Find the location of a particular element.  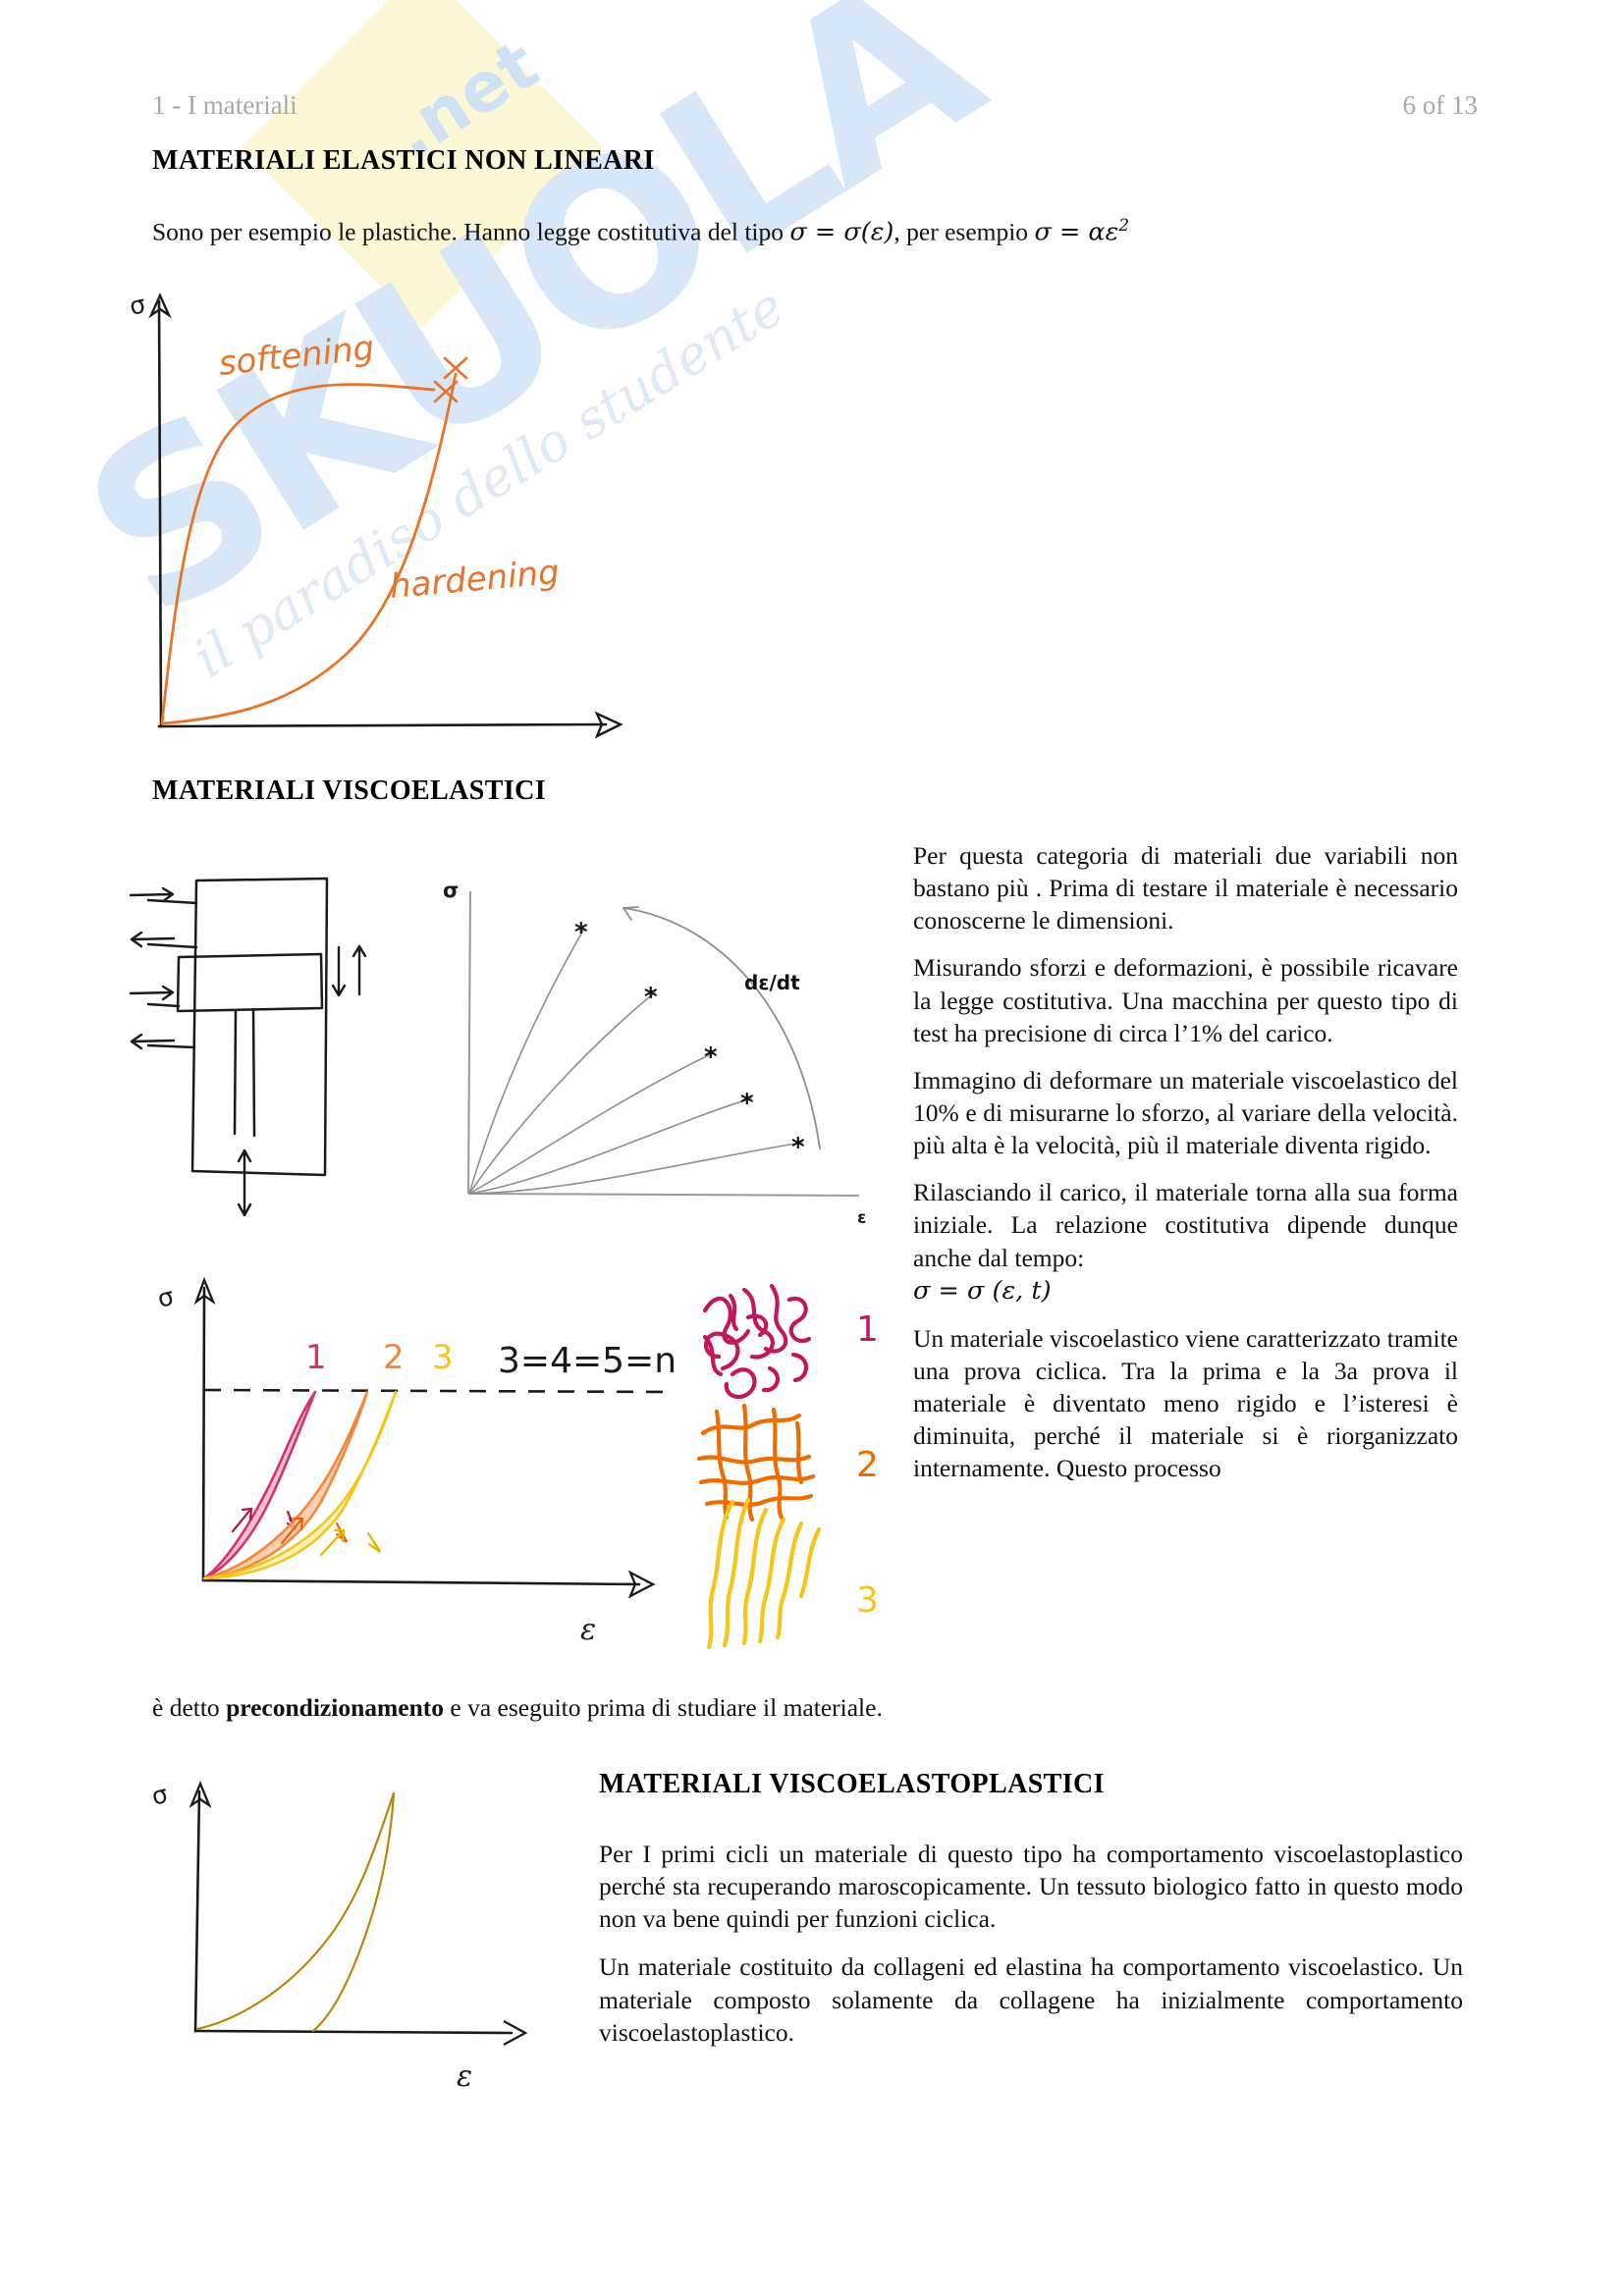

figure-testing-machine is located at coordinates (294, 1051).